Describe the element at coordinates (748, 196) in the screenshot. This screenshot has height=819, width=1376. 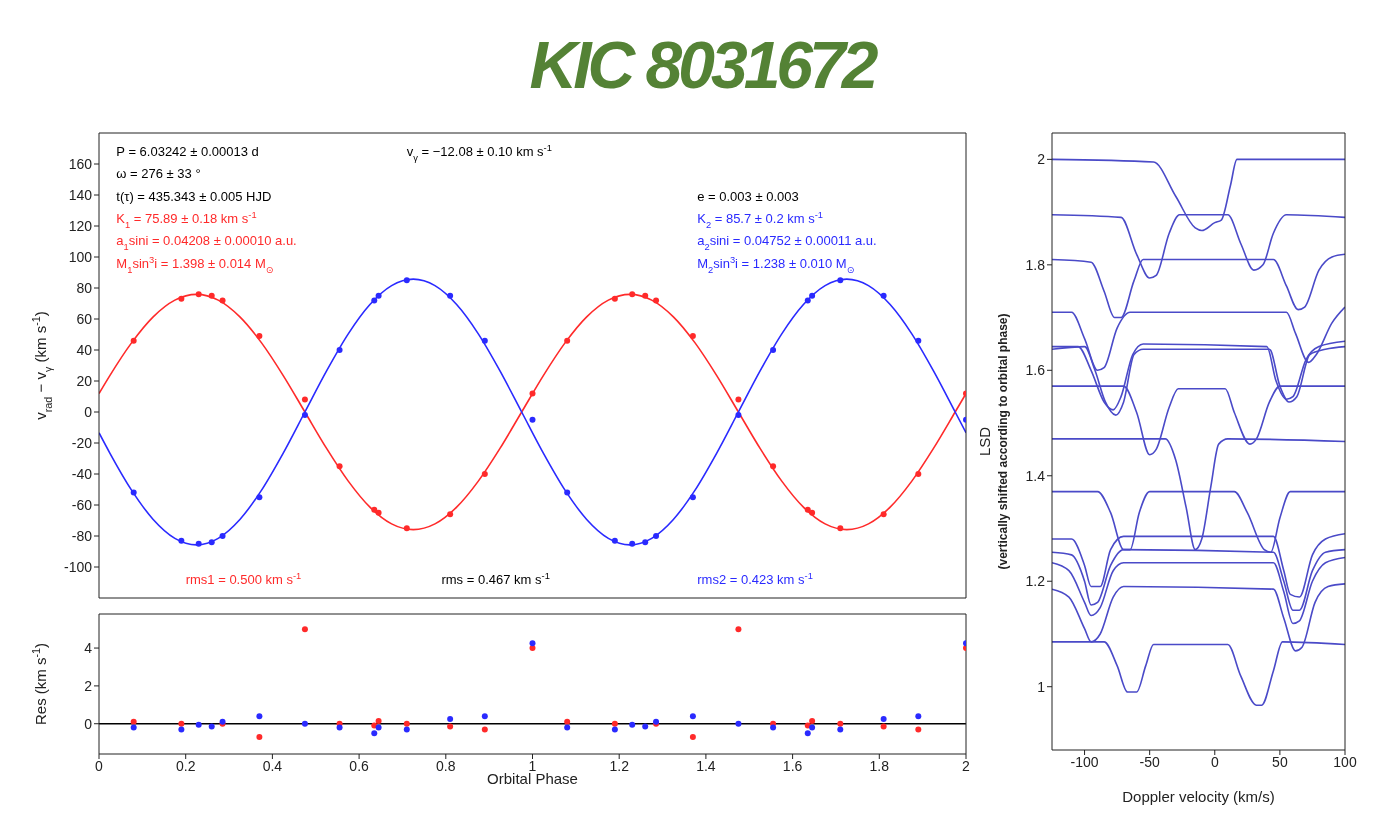
I see `annotation: e = 0.003 ± 0.003` at that location.